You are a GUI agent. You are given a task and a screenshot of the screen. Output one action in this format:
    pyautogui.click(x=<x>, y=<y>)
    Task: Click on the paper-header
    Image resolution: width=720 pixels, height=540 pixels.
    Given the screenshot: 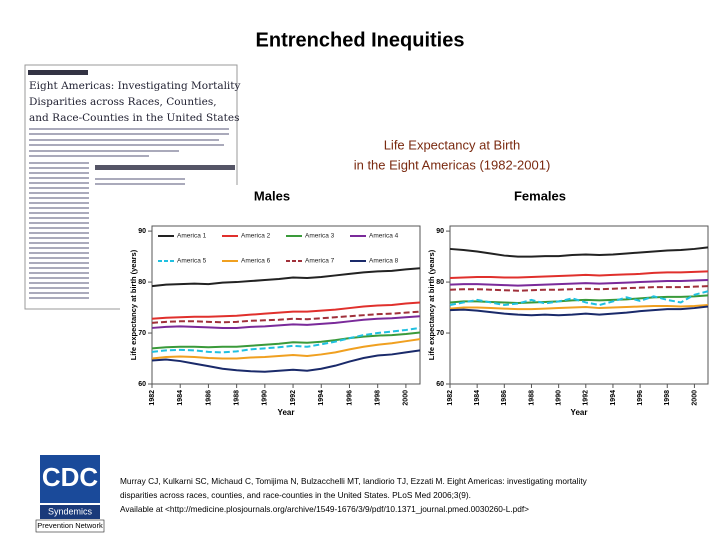 What is the action you would take?
    pyautogui.click(x=58, y=72)
    